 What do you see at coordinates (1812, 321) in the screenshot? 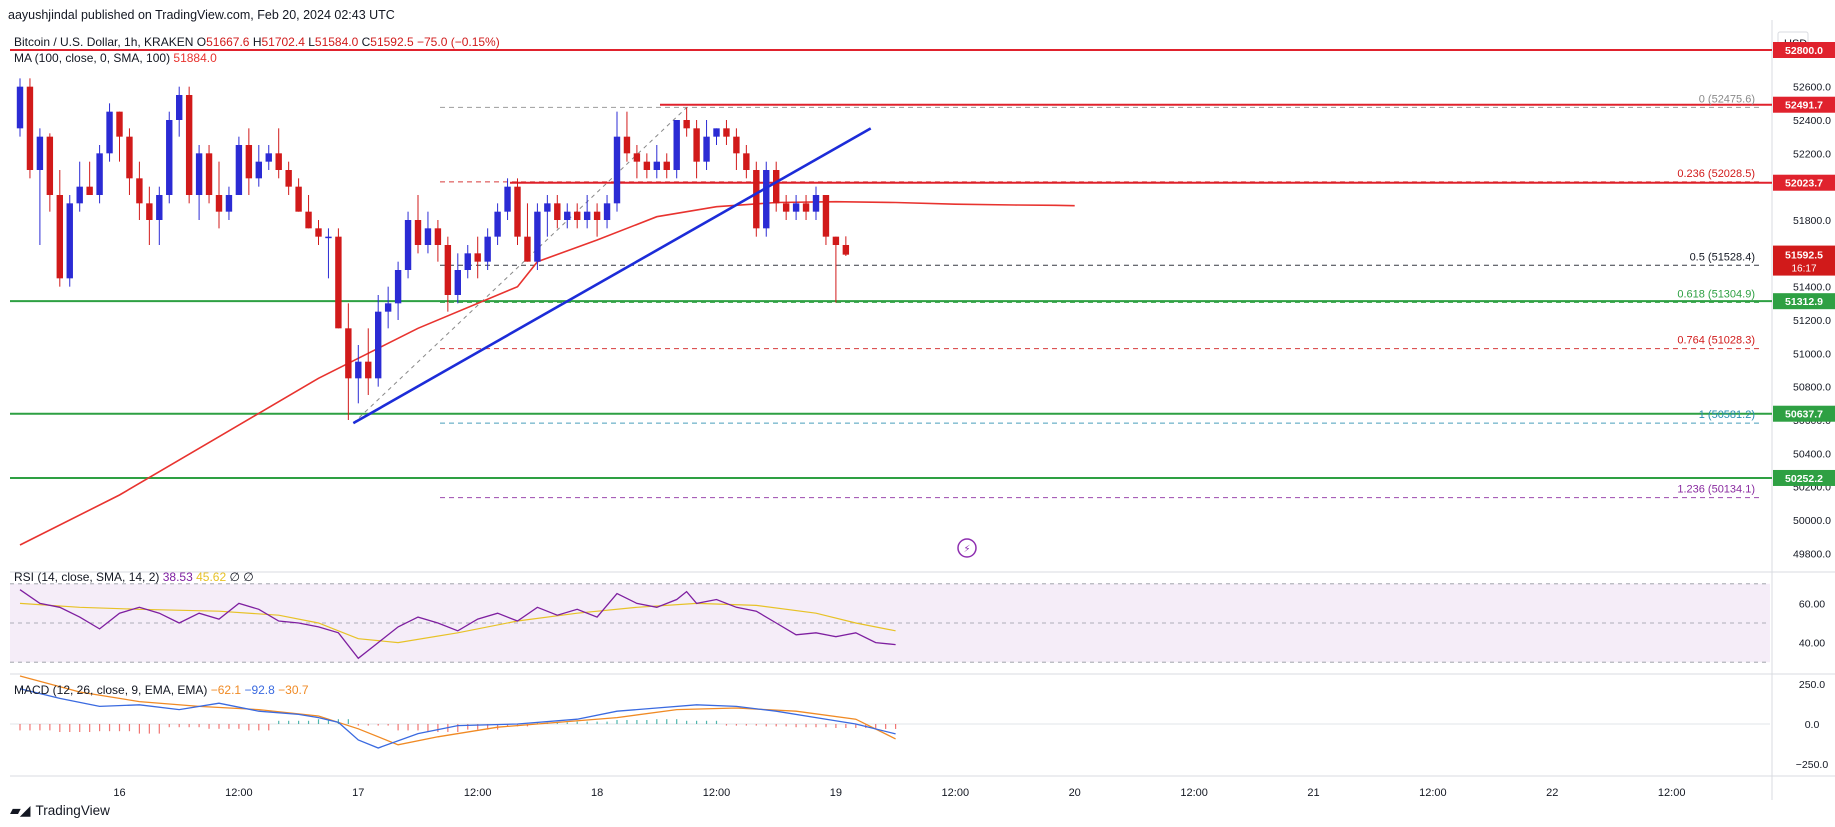
I see `price-tick-label: 51200.0` at bounding box center [1812, 321].